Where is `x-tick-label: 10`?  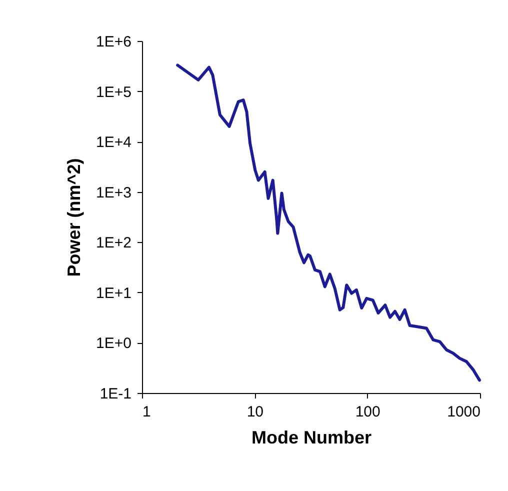
x-tick-label: 10 is located at coordinates (255, 412).